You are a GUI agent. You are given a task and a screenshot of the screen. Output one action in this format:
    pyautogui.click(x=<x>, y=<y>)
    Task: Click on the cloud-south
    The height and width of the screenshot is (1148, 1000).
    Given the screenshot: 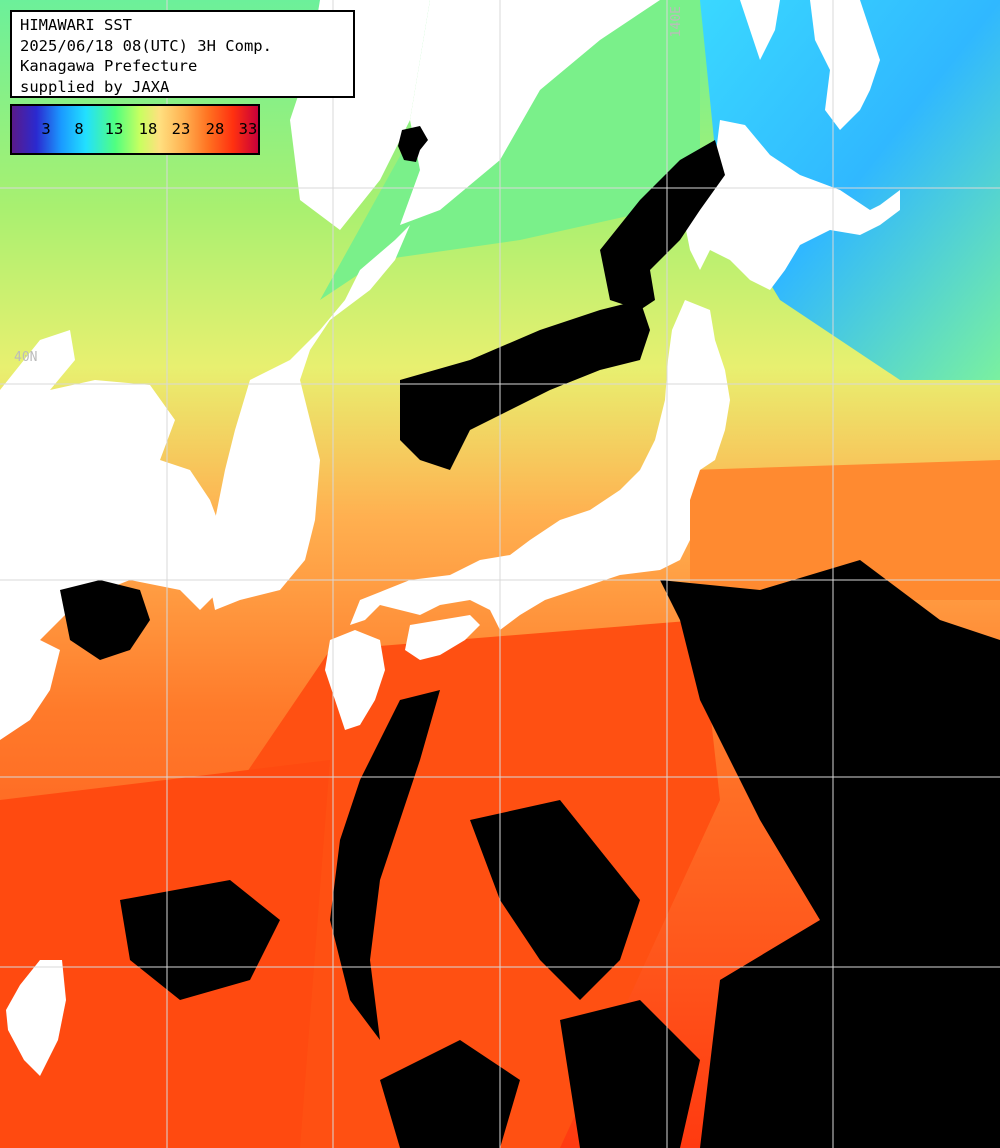 What is the action you would take?
    pyautogui.click(x=555, y=900)
    